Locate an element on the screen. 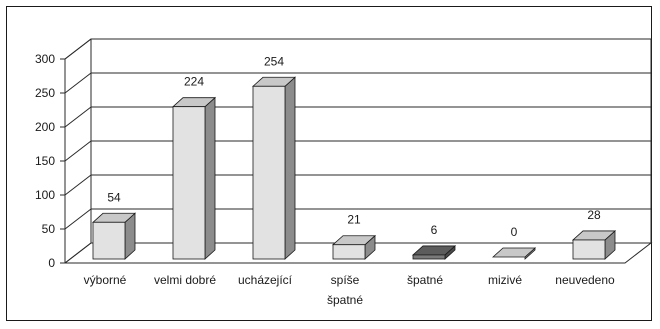  data-label: 21 is located at coordinates (354, 220).